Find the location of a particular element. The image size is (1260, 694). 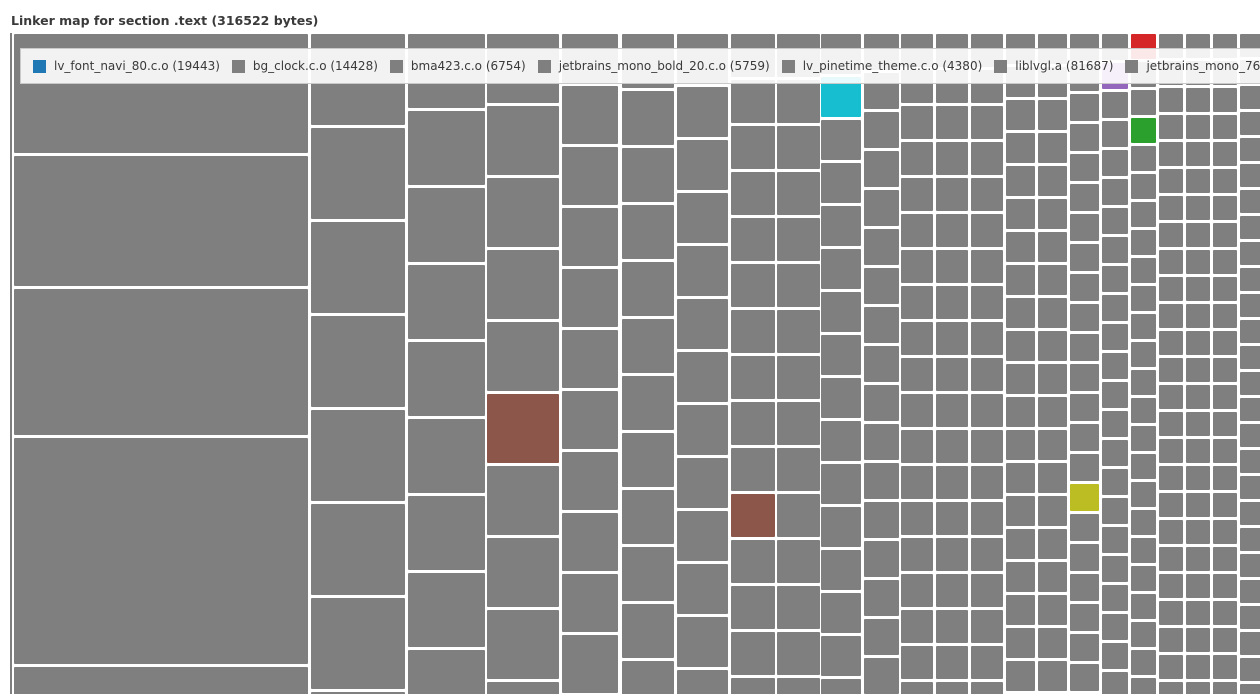

legend-item: jetbrains_mono_76.c.o (3321) is located at coordinates (1192, 66).